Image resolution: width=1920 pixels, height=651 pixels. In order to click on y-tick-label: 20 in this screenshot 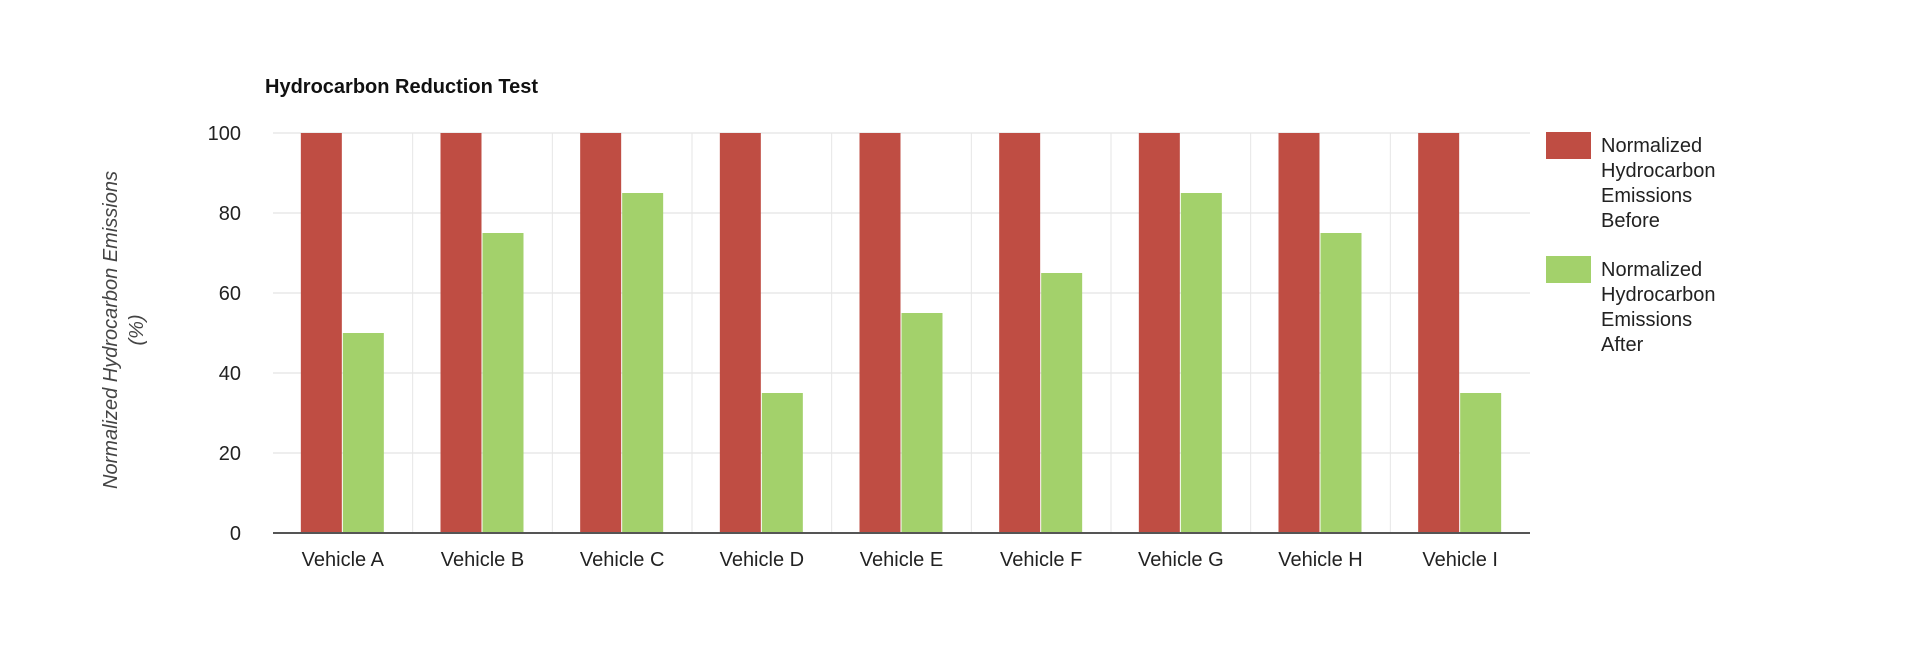, I will do `click(230, 454)`.